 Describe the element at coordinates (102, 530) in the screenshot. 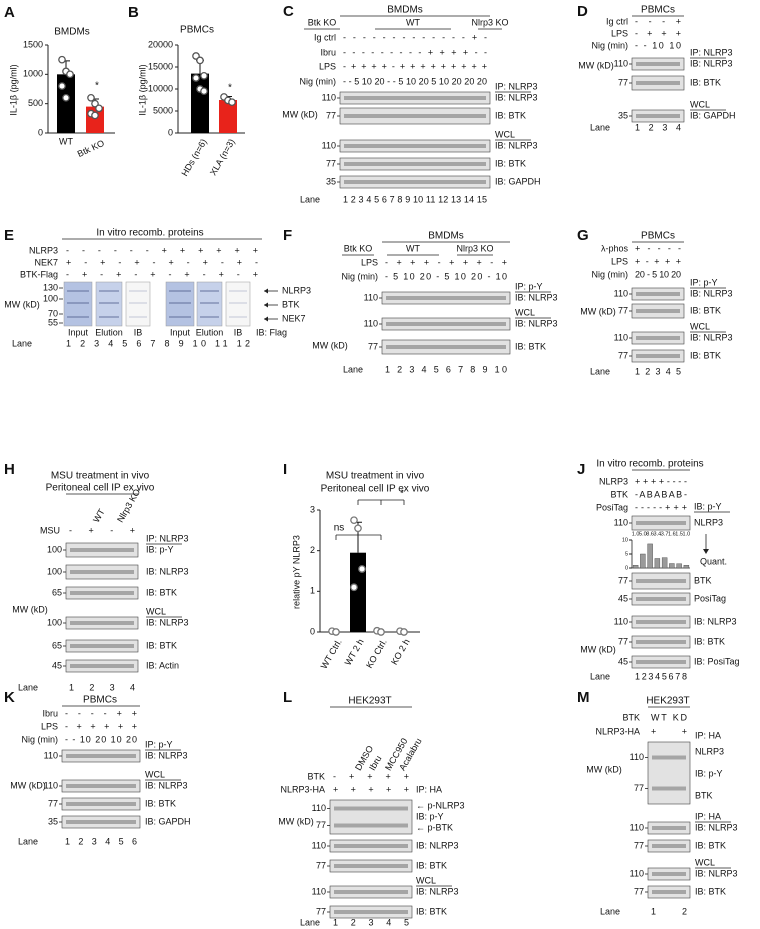

I see `condition-marks: - + - +` at that location.